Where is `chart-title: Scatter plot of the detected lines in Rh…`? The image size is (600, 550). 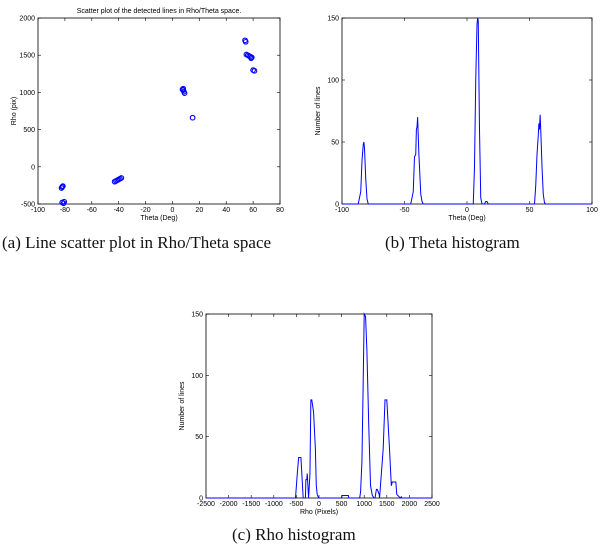 chart-title: Scatter plot of the detected lines in Rh… is located at coordinates (159, 11).